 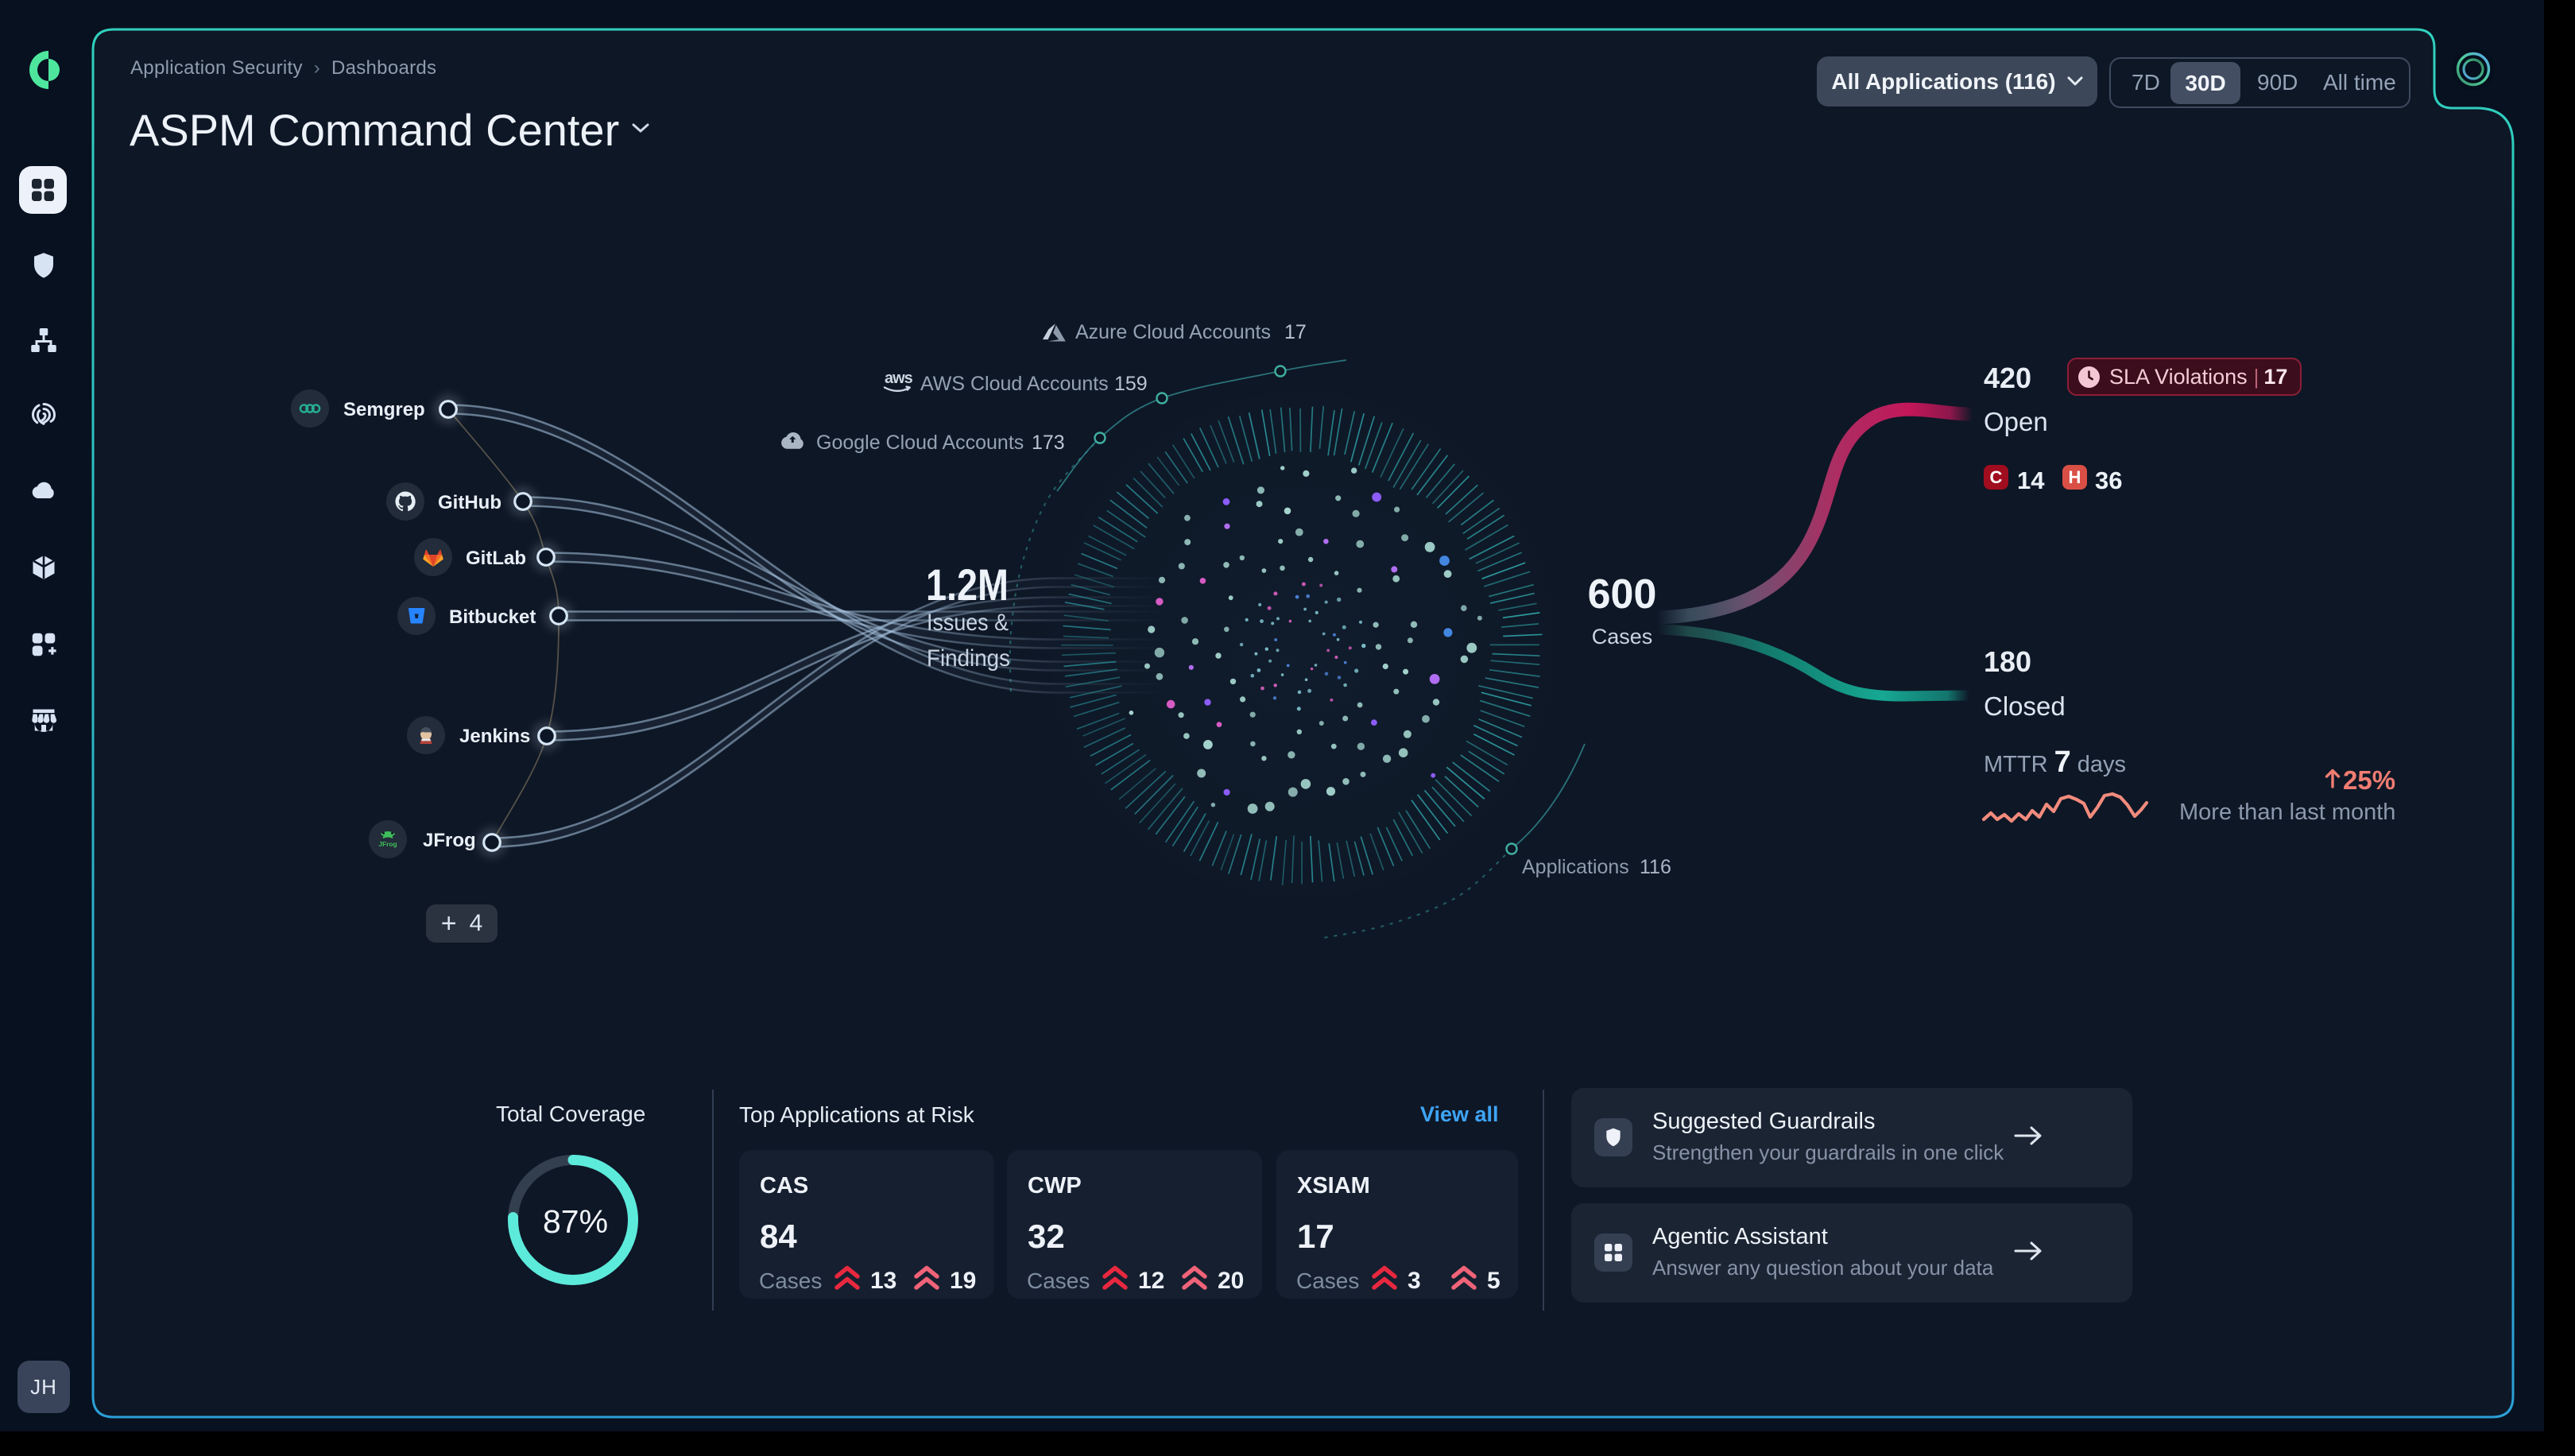 What do you see at coordinates (1231, 1281) in the screenshot?
I see `svg-text: 20` at bounding box center [1231, 1281].